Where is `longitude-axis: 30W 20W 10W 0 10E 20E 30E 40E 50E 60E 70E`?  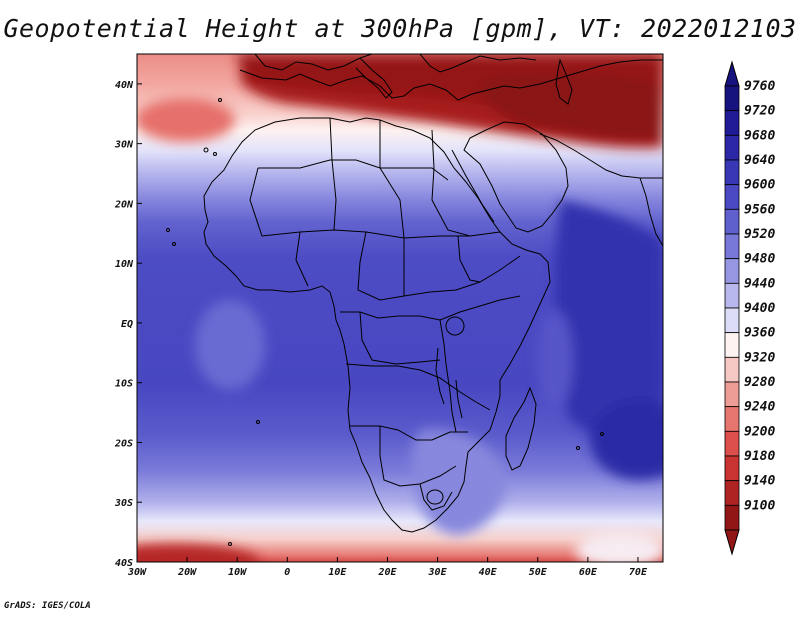
longitude-axis: 30W 20W 10W 0 10E 20E 30E 40E 50E 60E 70E is located at coordinates (387, 567).